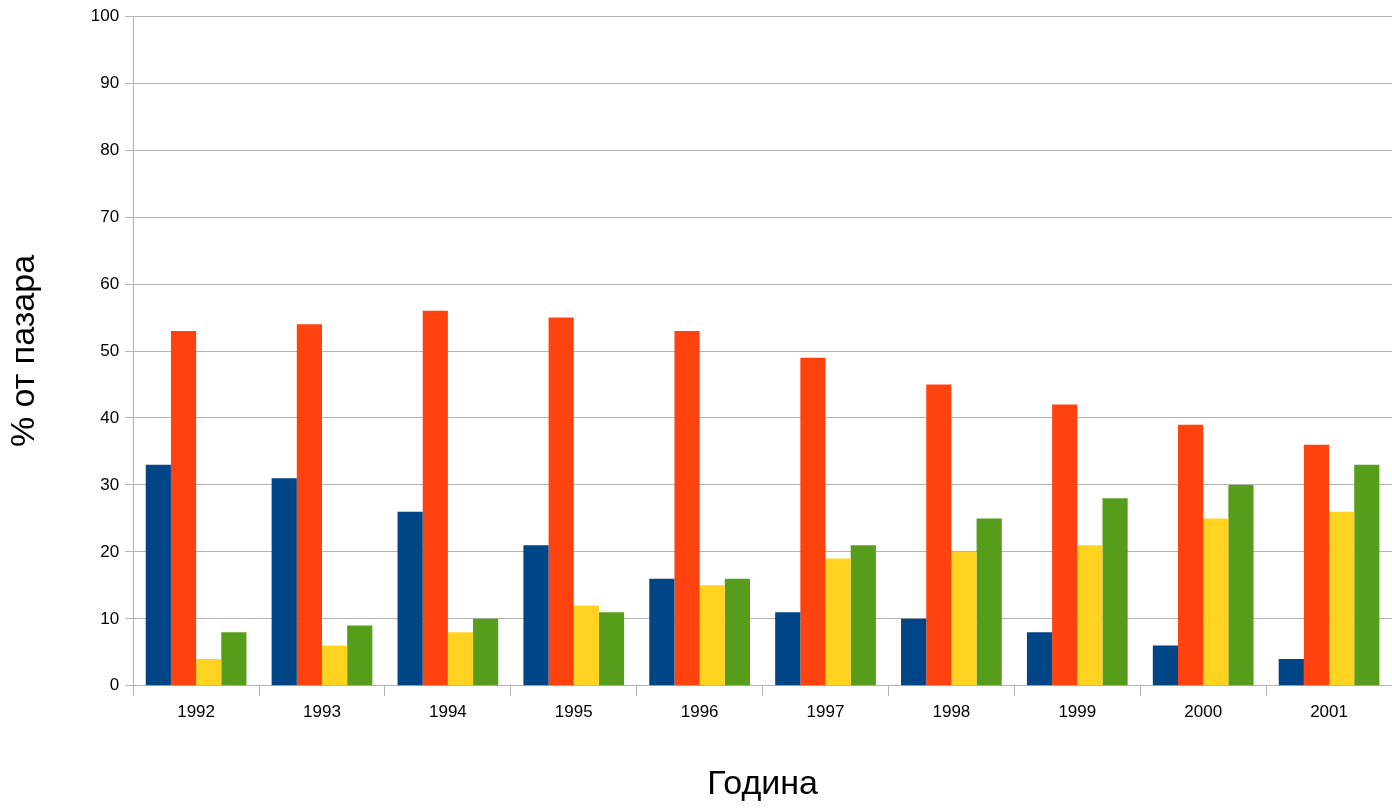 The width and height of the screenshot is (1392, 811). I want to click on x-tick-label: 1992, so click(196, 711).